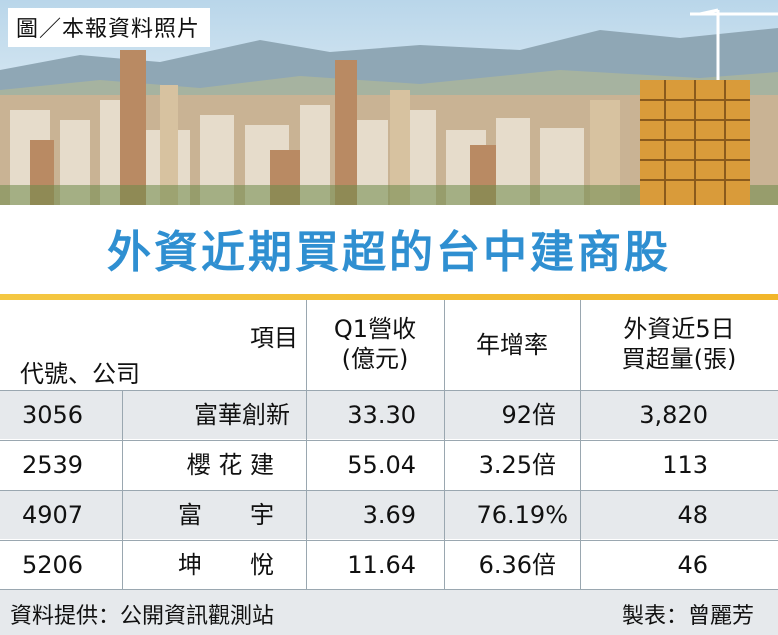 This screenshot has width=778, height=635. I want to click on table-footer: 資料提供：公開資訊觀測站 製表：曾麗芳, so click(389, 612).